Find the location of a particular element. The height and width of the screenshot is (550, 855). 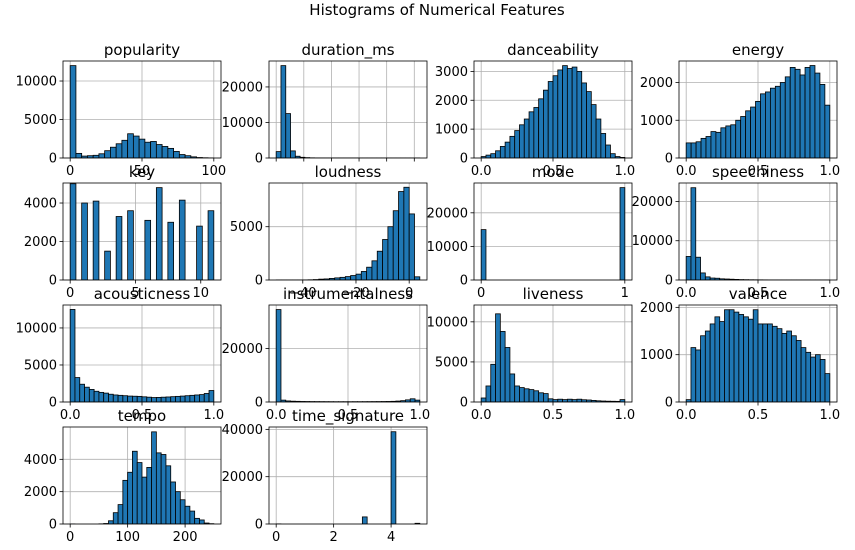

x-tick-label: 1 is located at coordinates (625, 293).